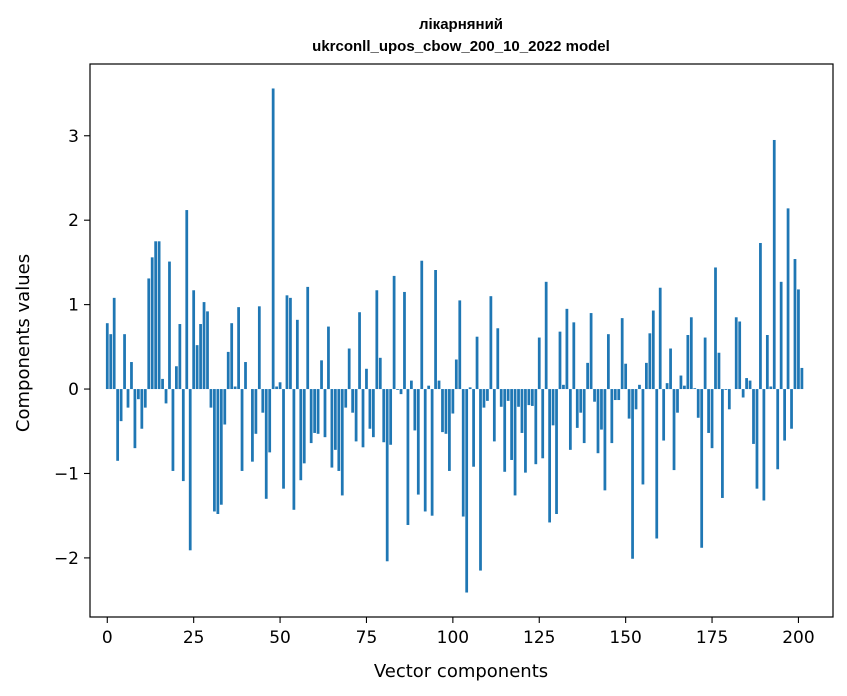 This screenshot has height=696, width=847. What do you see at coordinates (107, 638) in the screenshot?
I see `x-tick-label: 0` at bounding box center [107, 638].